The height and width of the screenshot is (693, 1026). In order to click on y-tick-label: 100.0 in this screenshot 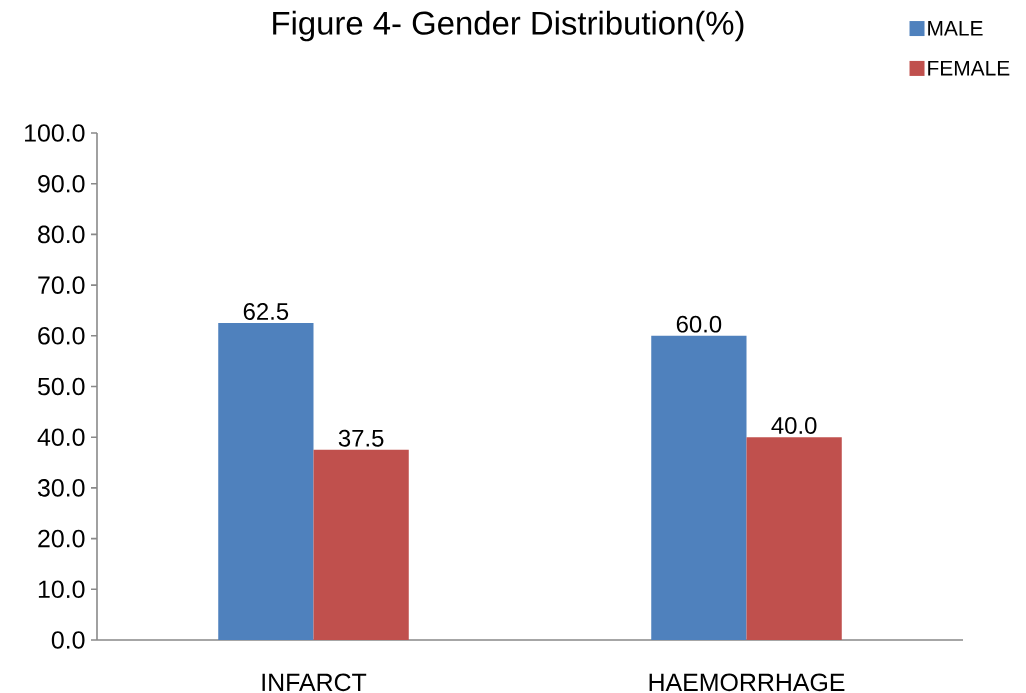, I will do `click(55, 133)`.